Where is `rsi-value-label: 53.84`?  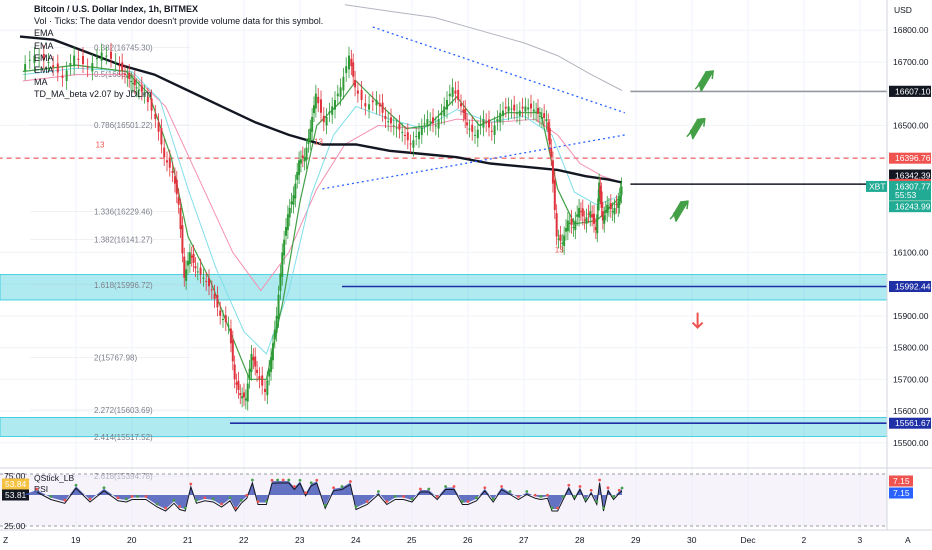
rsi-value-label: 53.84 is located at coordinates (16, 484).